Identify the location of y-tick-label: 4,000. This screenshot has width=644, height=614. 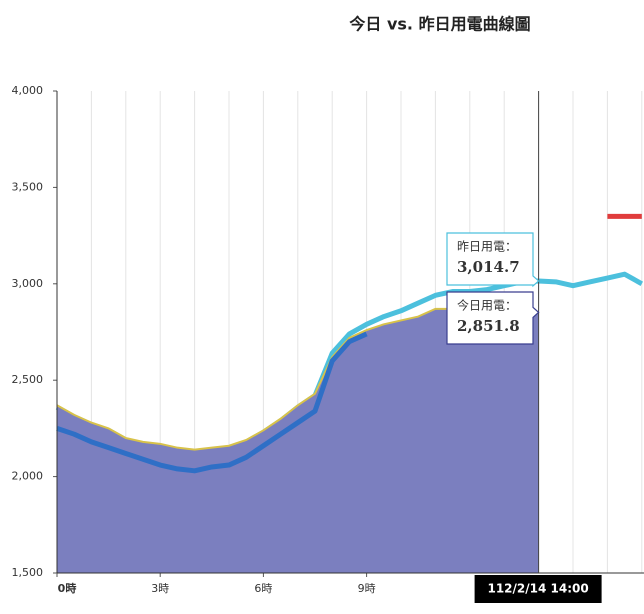
(28, 90).